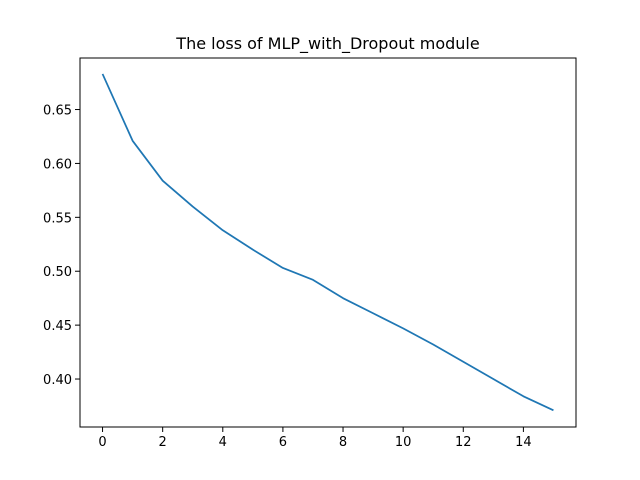 Image resolution: width=640 pixels, height=480 pixels. I want to click on y-tick-label: 0.55, so click(57, 218).